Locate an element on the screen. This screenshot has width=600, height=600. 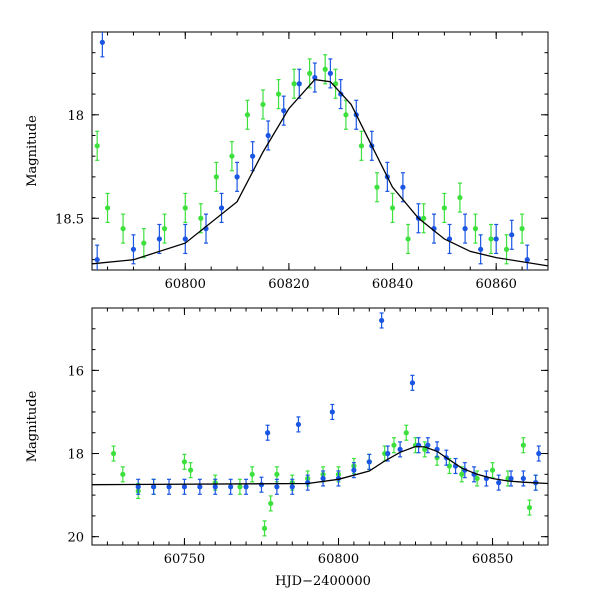
x-tick-label: 60820 is located at coordinates (288, 284).